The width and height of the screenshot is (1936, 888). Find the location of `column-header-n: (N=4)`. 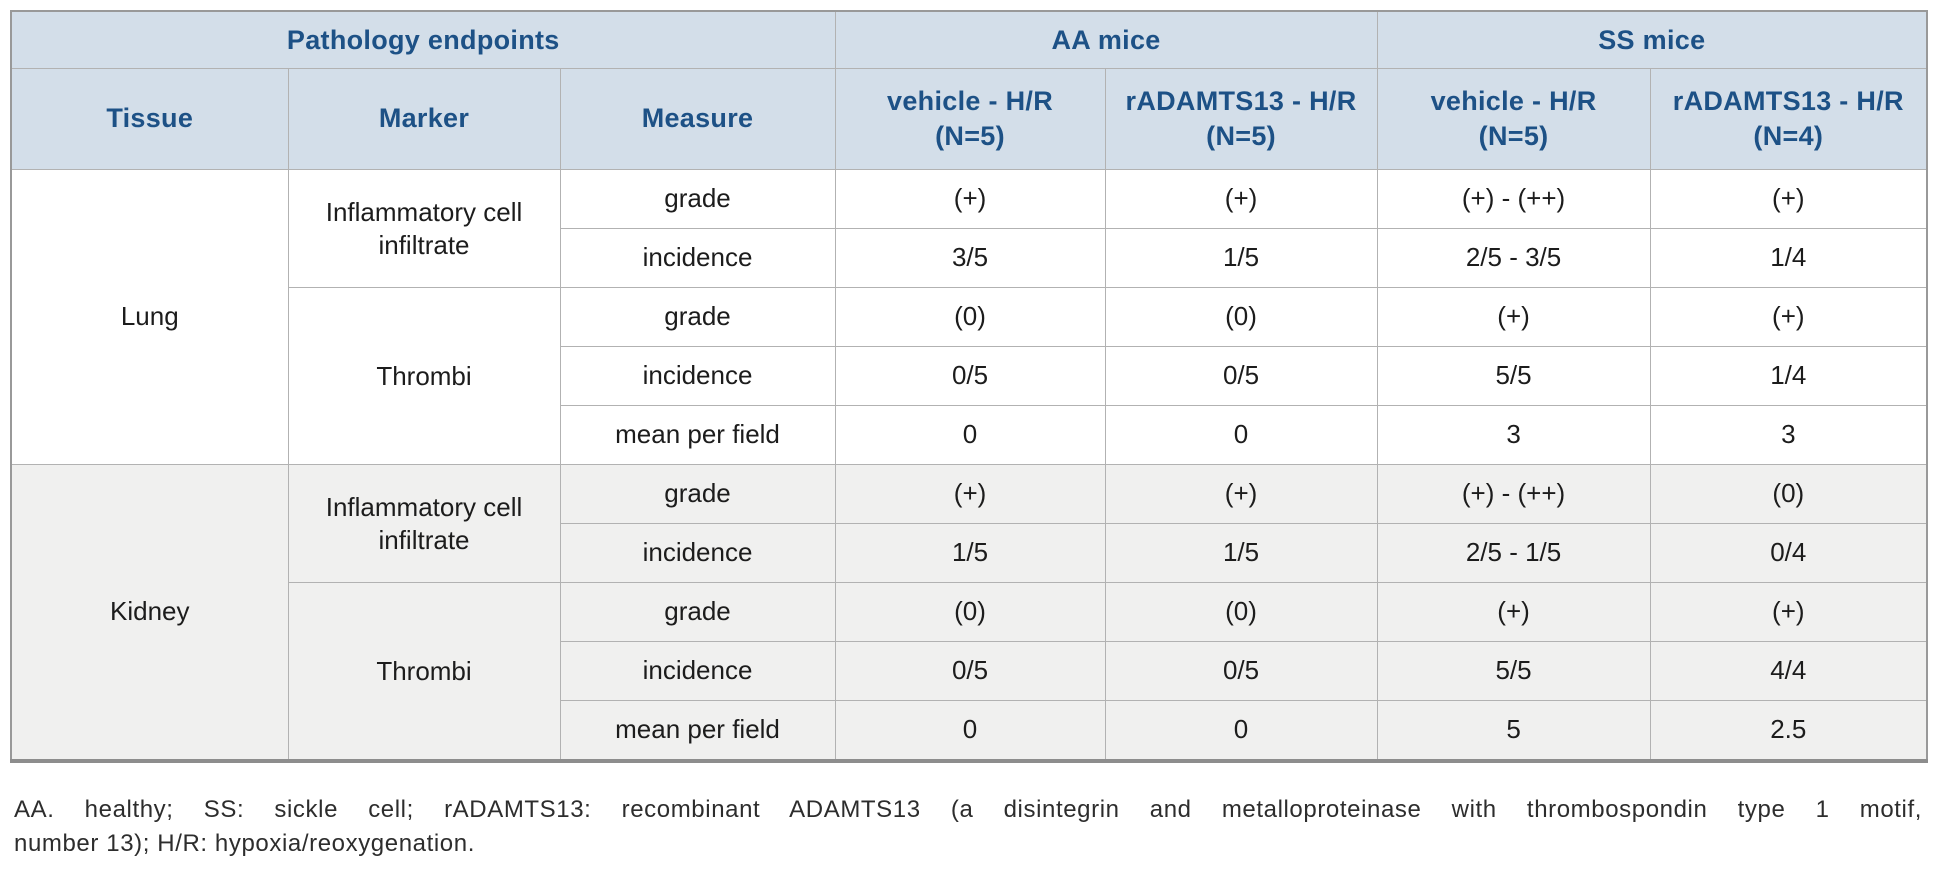

column-header-n: (N=4) is located at coordinates (1788, 136).